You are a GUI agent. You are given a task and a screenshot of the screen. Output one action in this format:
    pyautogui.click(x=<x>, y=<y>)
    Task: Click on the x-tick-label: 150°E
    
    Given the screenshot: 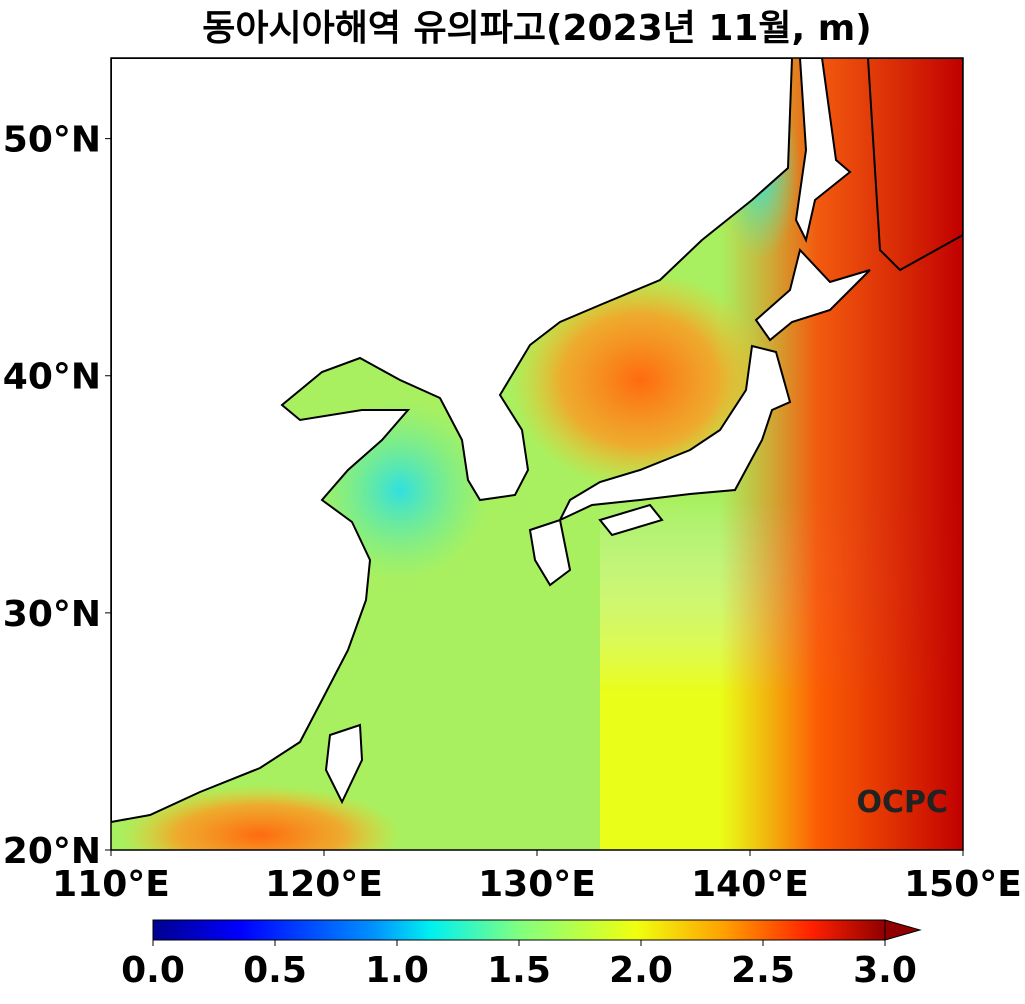 What is the action you would take?
    pyautogui.click(x=963, y=884)
    